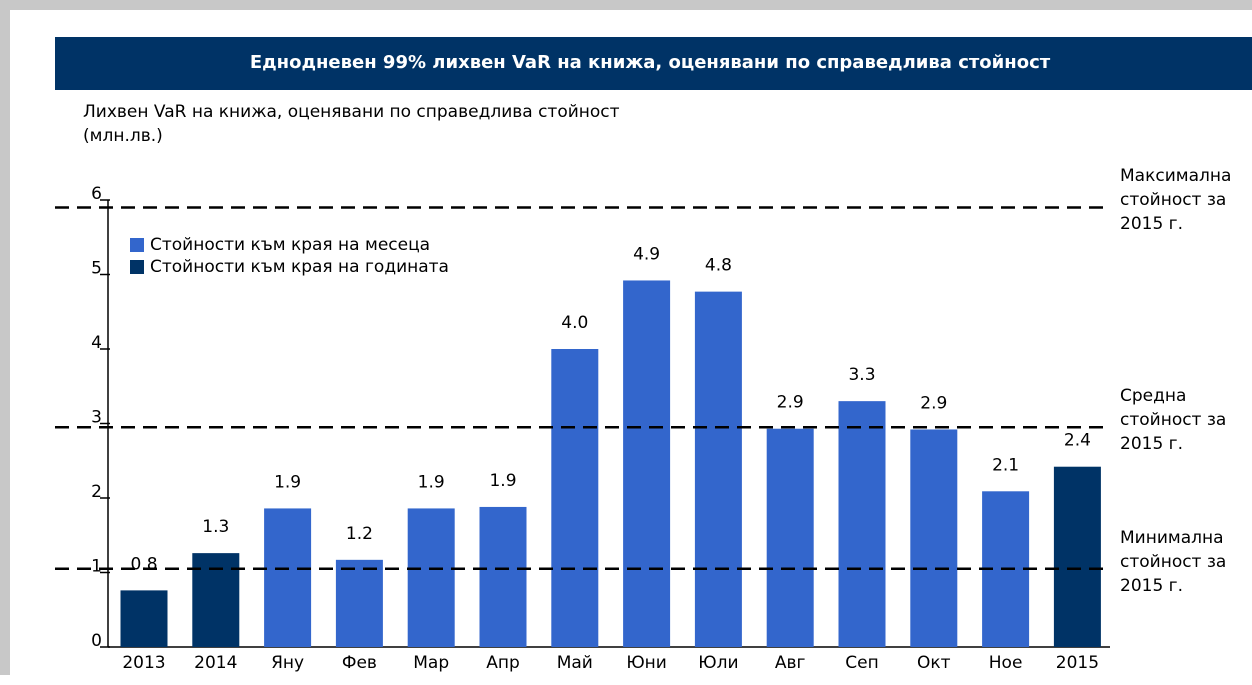 This screenshot has width=1252, height=685. What do you see at coordinates (290, 245) in the screenshot?
I see `legend-label: Стойности към края на месеца` at bounding box center [290, 245].